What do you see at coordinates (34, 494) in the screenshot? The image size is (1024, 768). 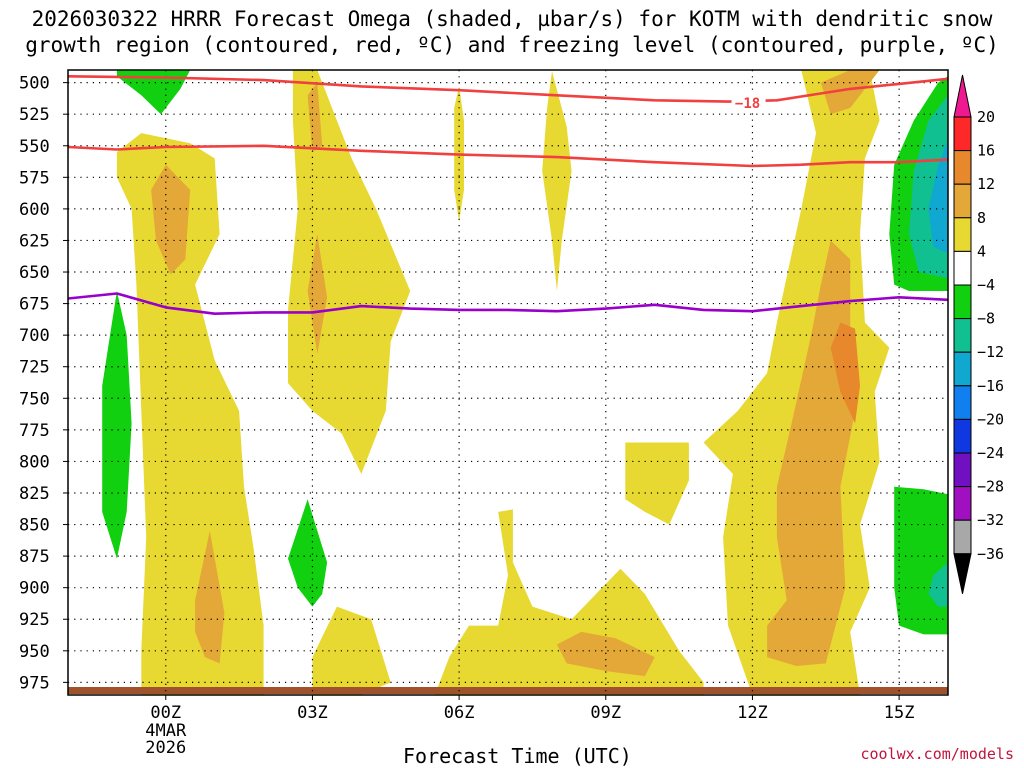 I see `y-tick-label: 825` at bounding box center [34, 494].